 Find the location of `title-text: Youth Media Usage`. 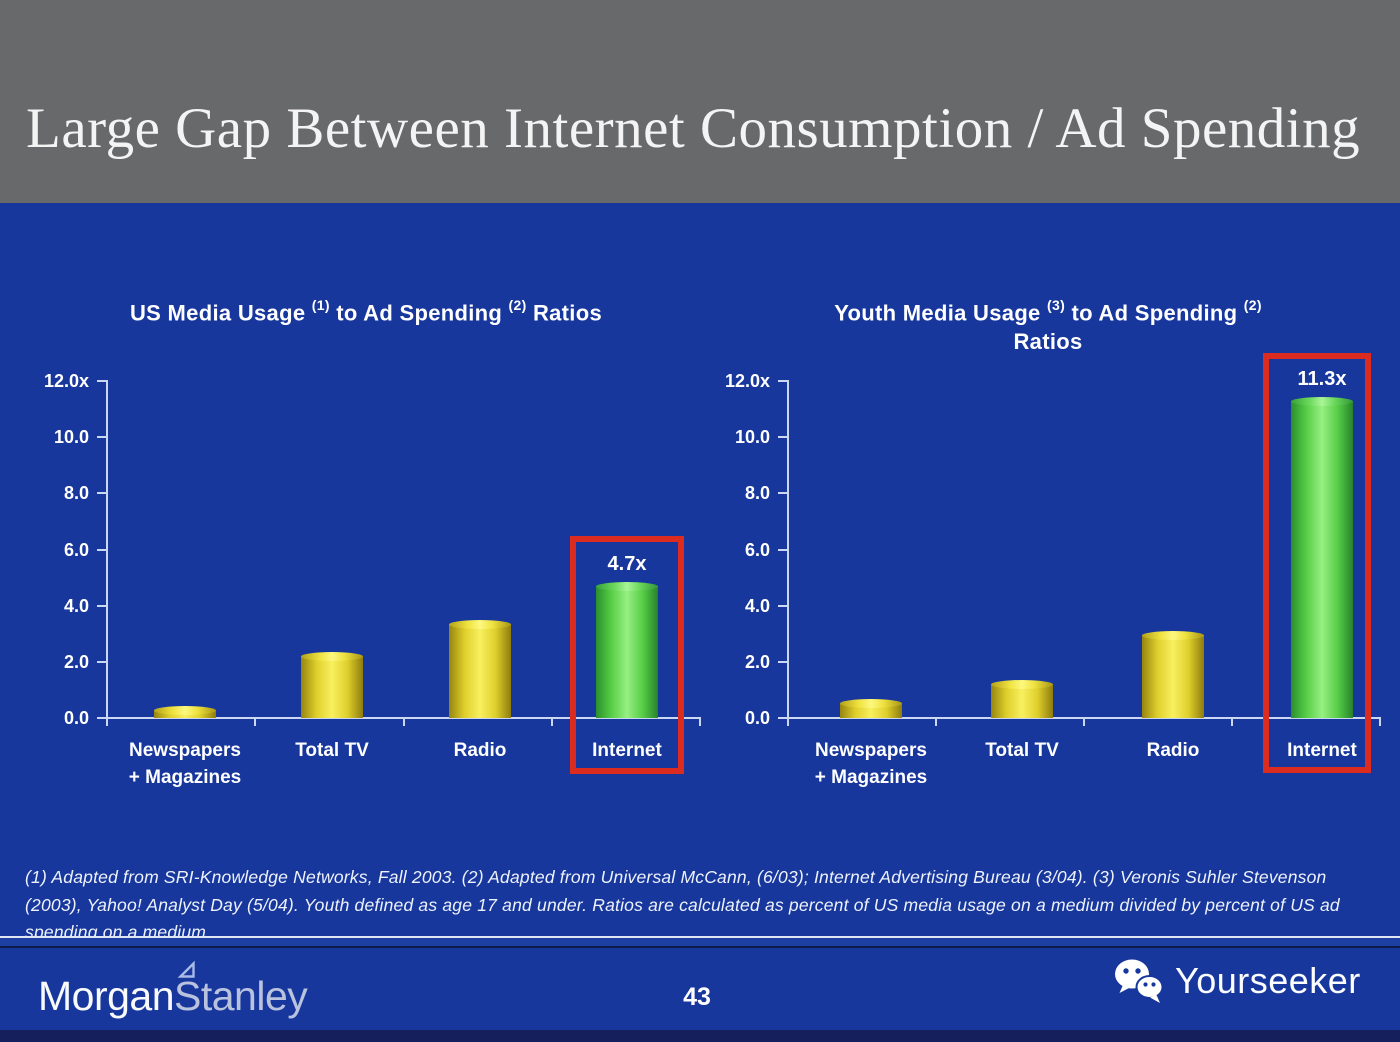

title-text: Youth Media Usage is located at coordinates (941, 313).